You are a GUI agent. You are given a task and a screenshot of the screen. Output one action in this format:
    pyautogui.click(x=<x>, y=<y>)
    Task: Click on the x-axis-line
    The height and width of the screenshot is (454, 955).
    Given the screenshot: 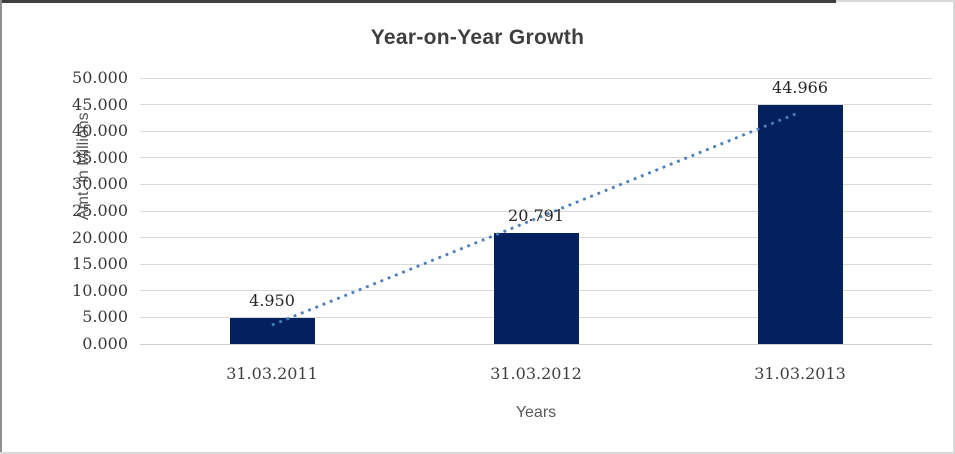 What is the action you would take?
    pyautogui.click(x=536, y=344)
    